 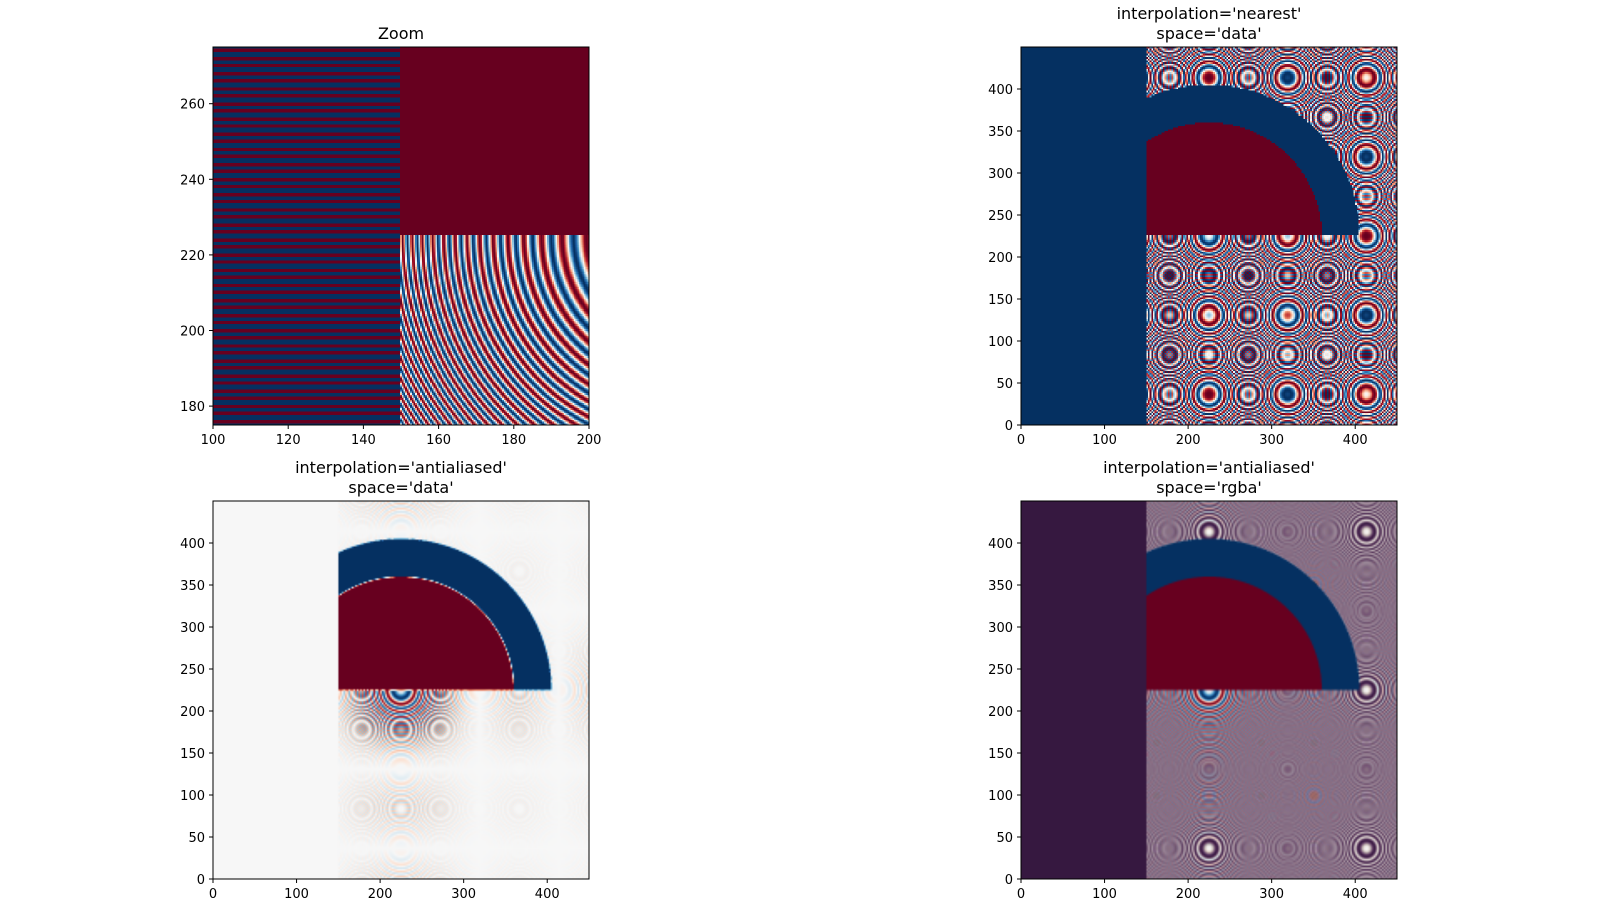 I want to click on y-tick-label: 260, so click(x=192, y=105).